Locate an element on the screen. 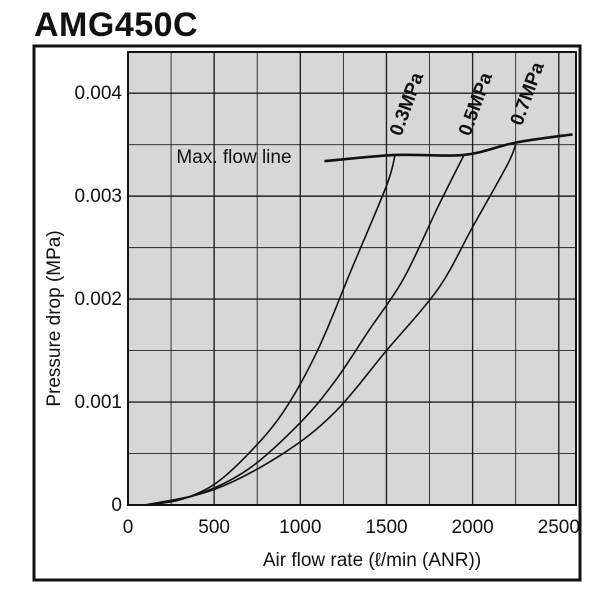 Image resolution: width=600 pixels, height=605 pixels. y-tick-label: 0.003 is located at coordinates (98, 196).